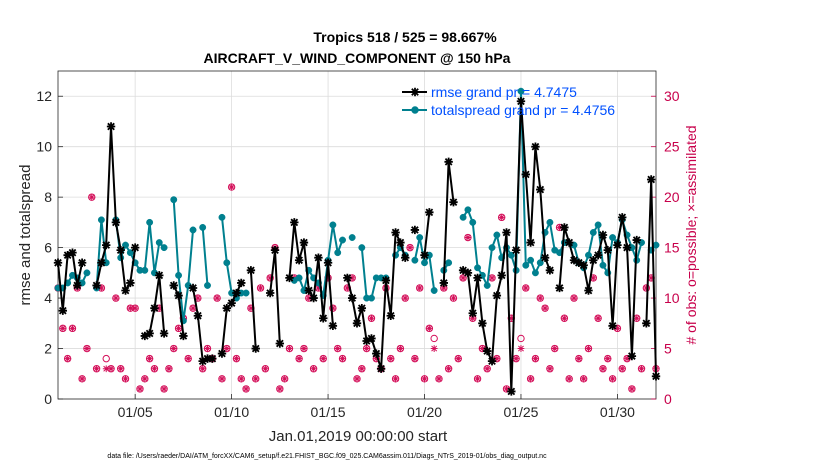  What do you see at coordinates (328, 412) in the screenshot?
I see `x-tick-label: 01/15` at bounding box center [328, 412].